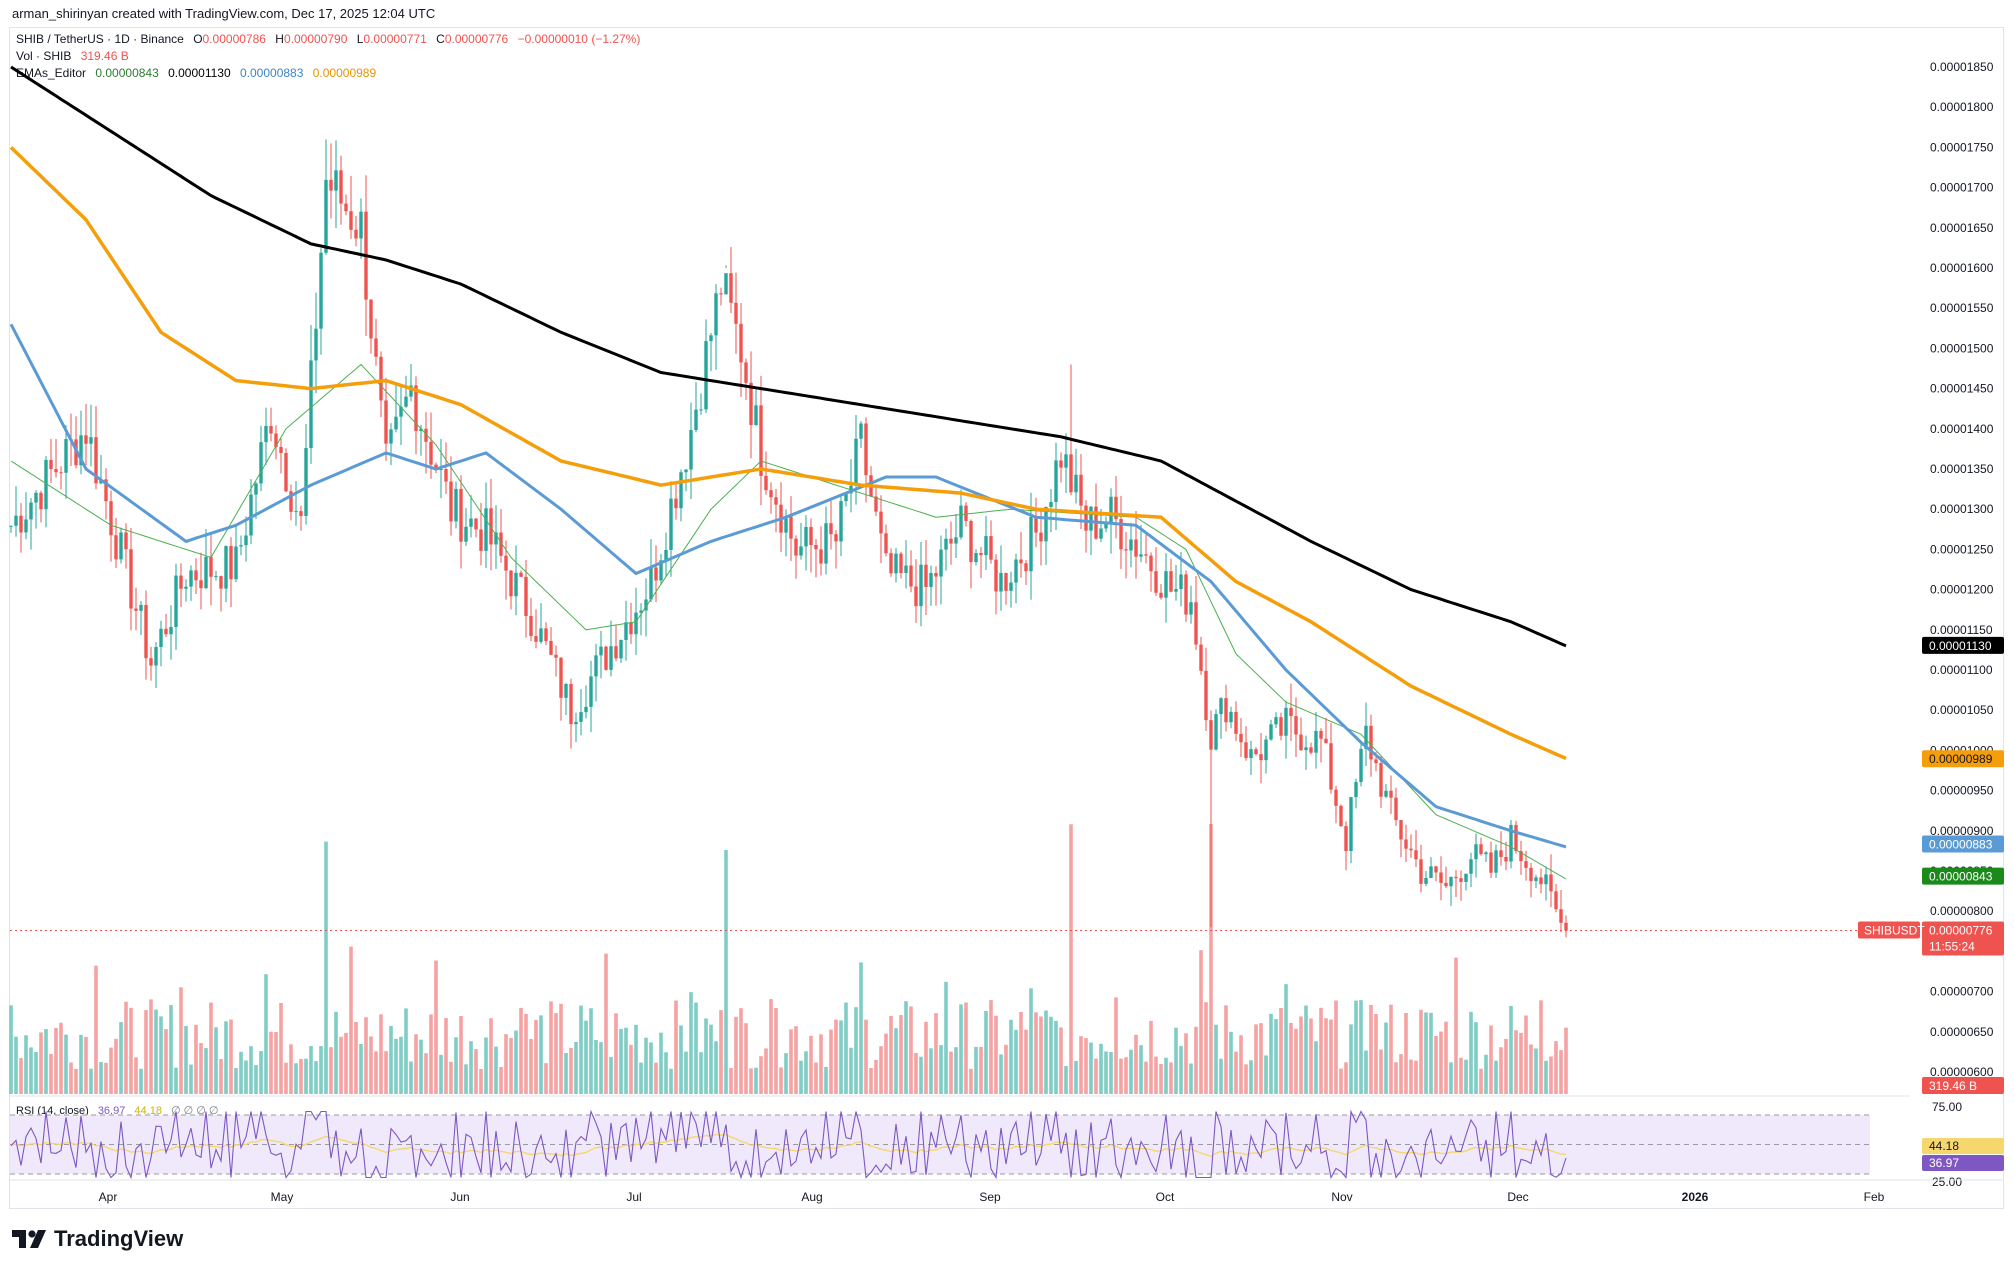 The width and height of the screenshot is (2014, 1269). What do you see at coordinates (148, 1111) in the screenshot?
I see `rsi-ma-value: 44.18` at bounding box center [148, 1111].